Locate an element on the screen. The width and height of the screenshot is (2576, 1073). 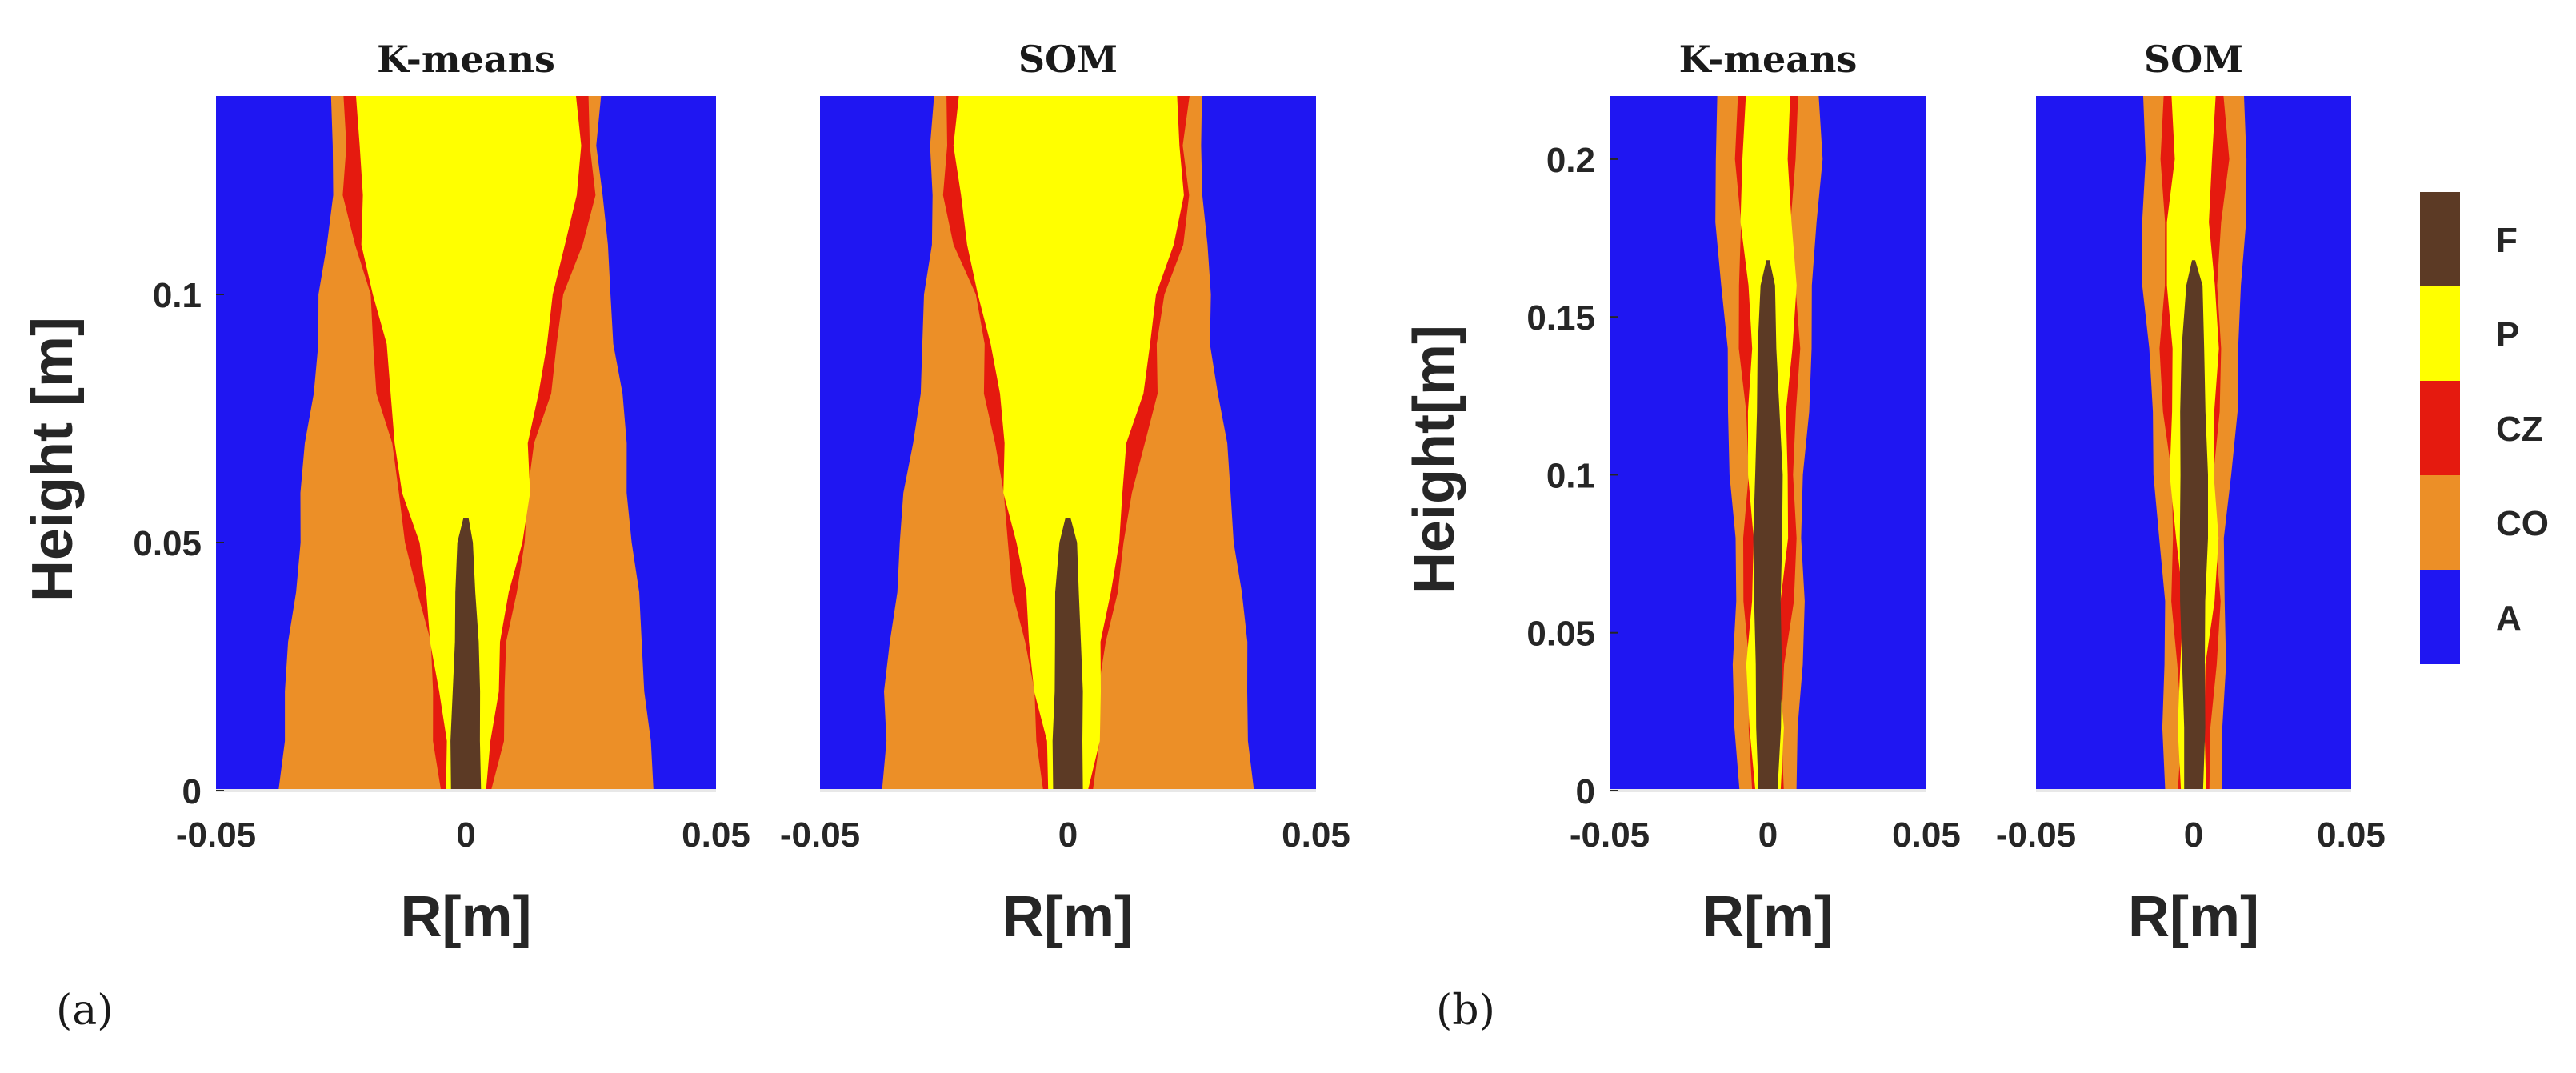
x-axis-label-b-som: R[m] is located at coordinates (2193, 917).